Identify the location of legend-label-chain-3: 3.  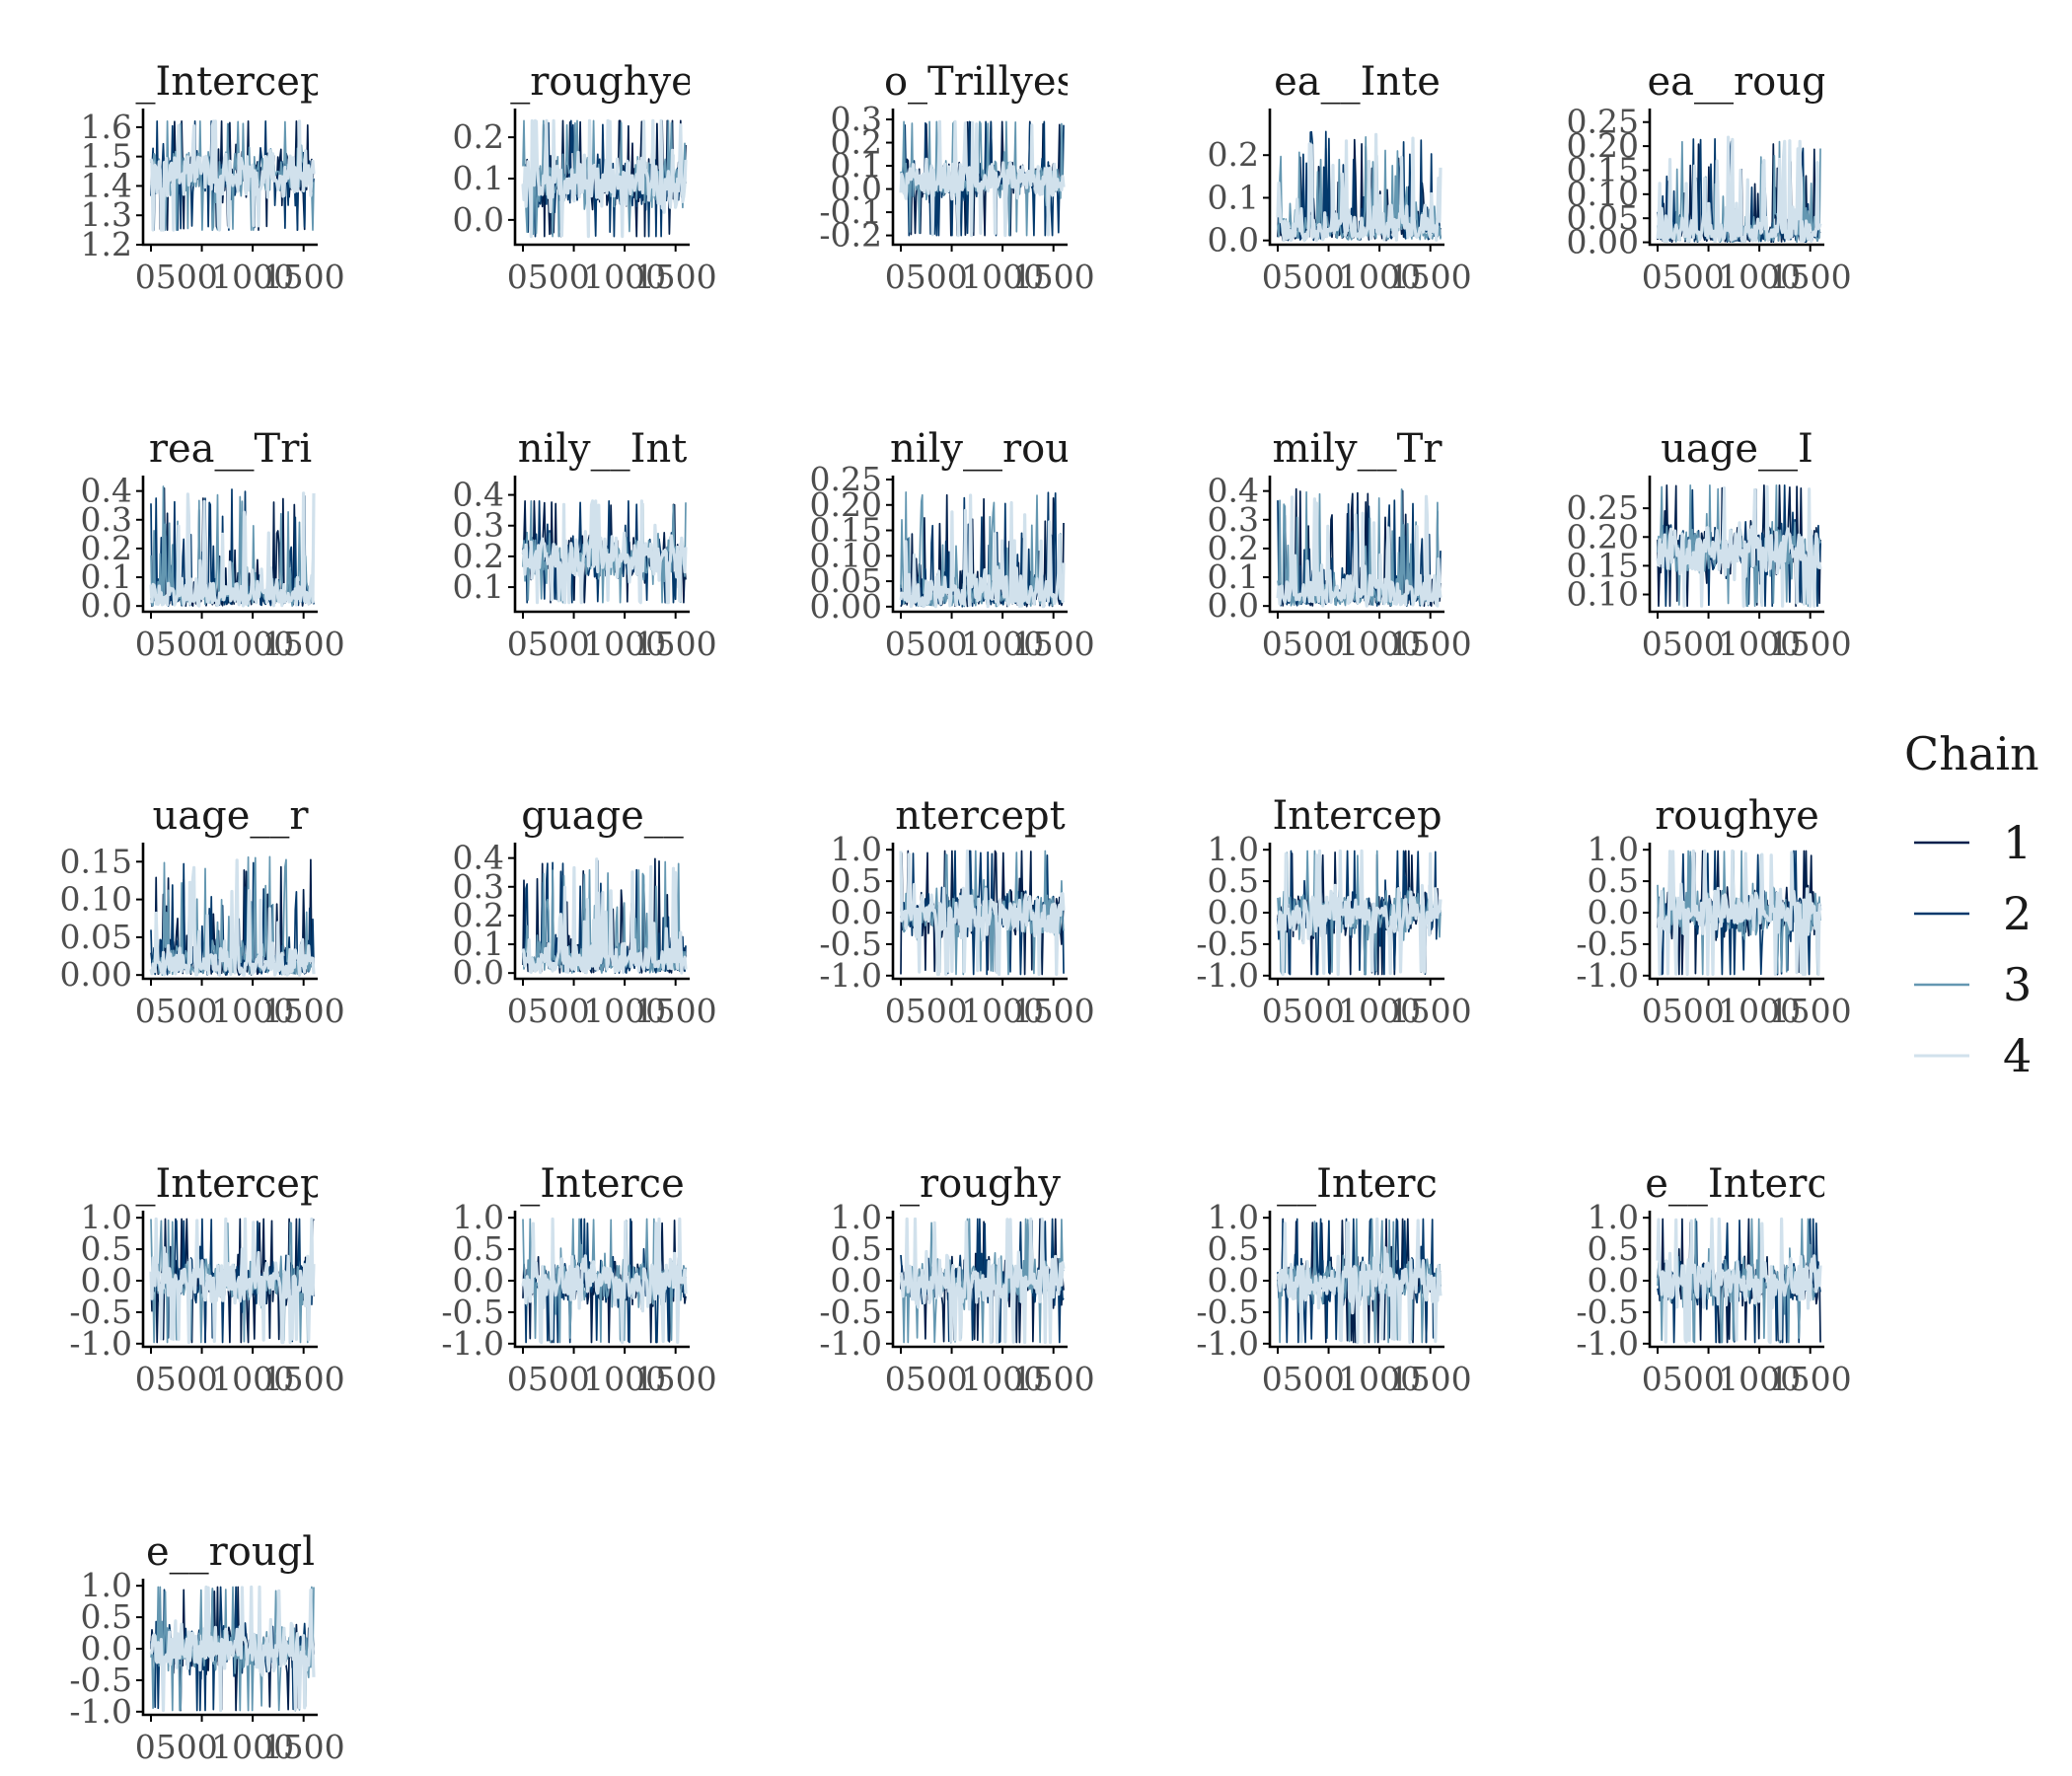
(2018, 985).